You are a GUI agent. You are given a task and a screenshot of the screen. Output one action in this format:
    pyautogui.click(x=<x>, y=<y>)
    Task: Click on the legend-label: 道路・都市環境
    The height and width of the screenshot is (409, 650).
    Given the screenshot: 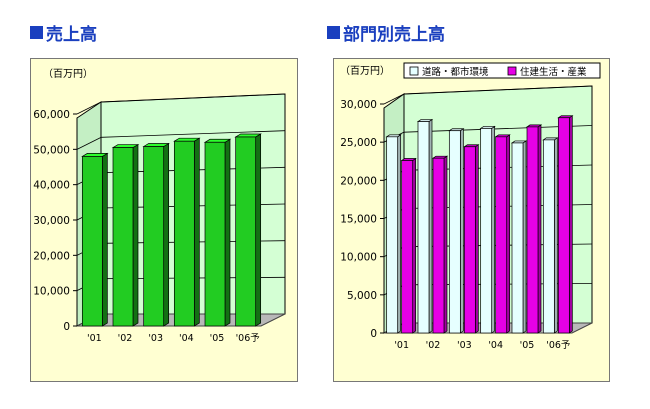 What is the action you would take?
    pyautogui.click(x=455, y=72)
    